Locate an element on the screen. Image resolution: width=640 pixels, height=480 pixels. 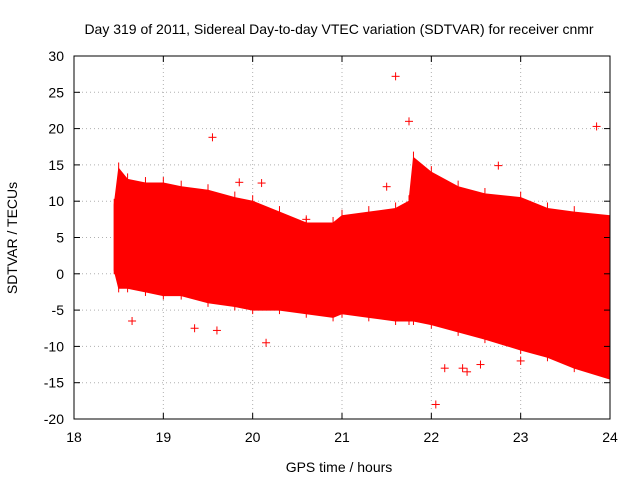
x-axis-label: GPS time / hours is located at coordinates (339, 467).